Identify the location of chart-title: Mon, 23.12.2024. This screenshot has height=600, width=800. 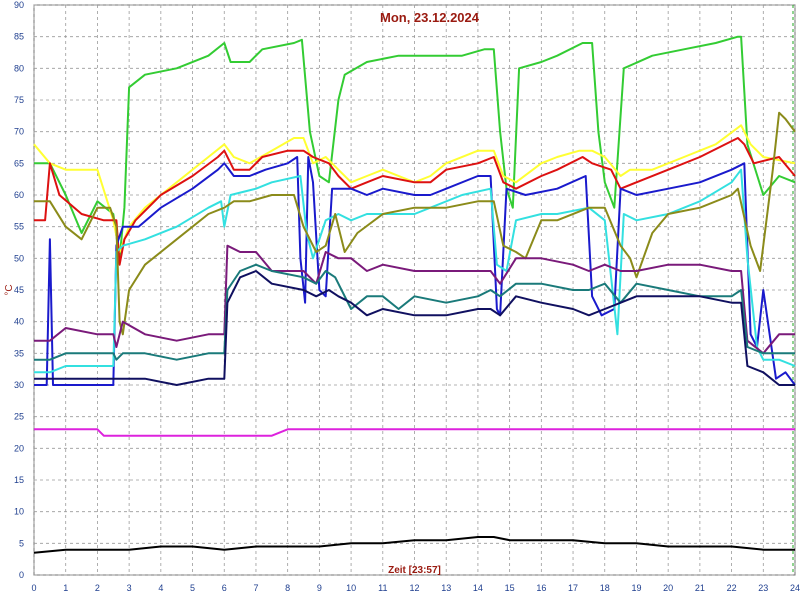
(430, 17).